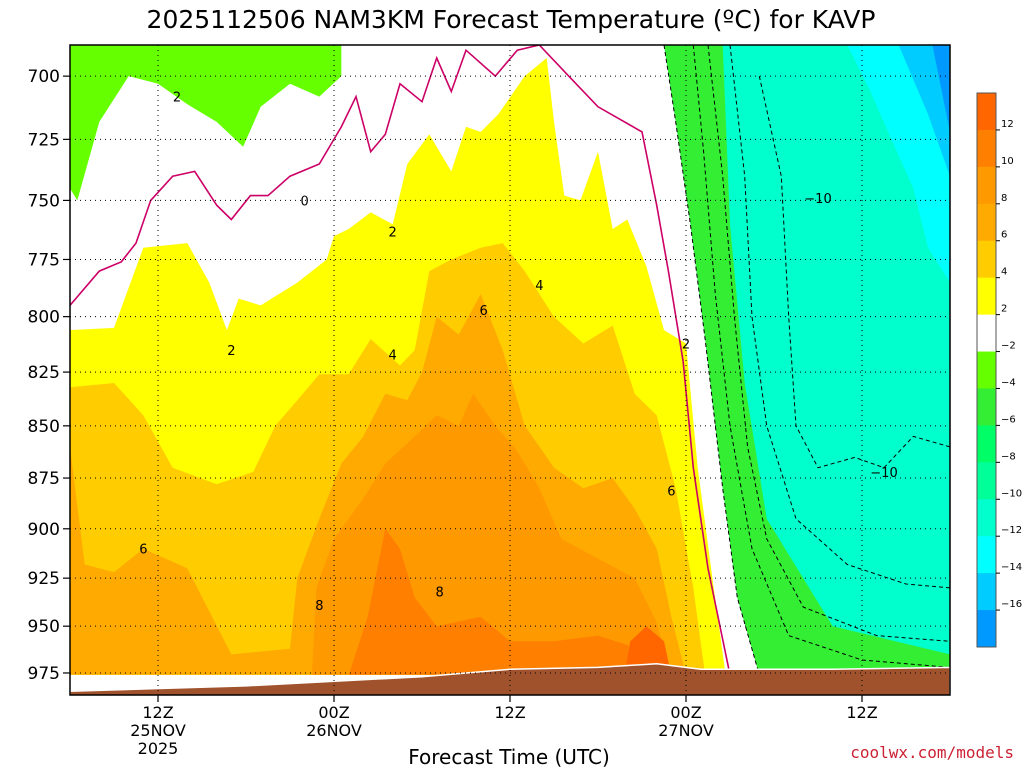 The image size is (1024, 768). I want to click on y-axis: 700 725 750 775 800 825 850 875 900 925 950 975, so click(49, 375).